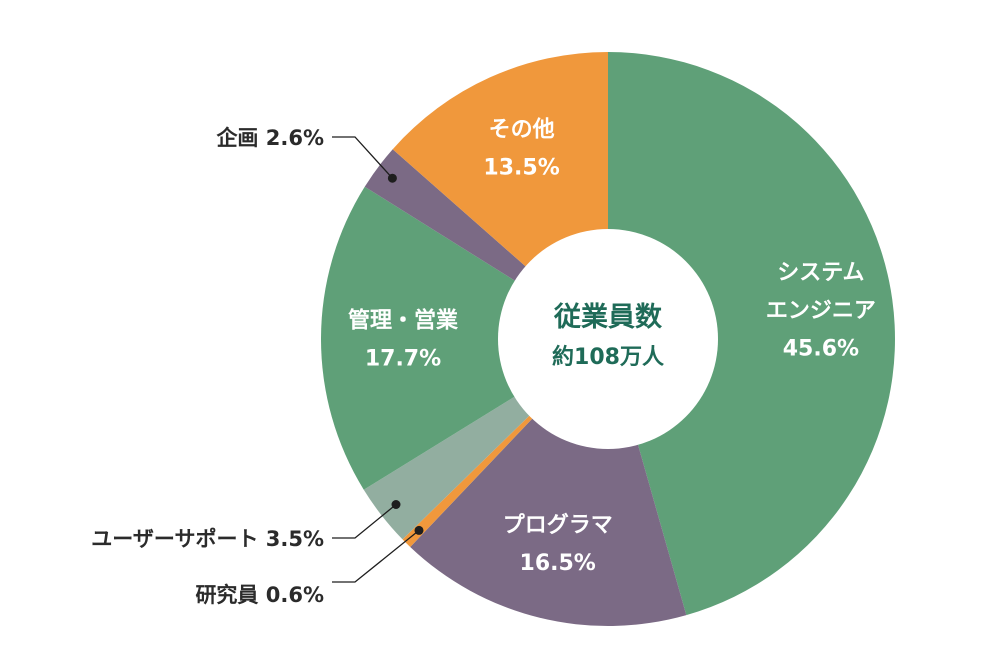 The image size is (1000, 667). Describe the element at coordinates (403, 320) in the screenshot. I see `slice-name-label: 管理・営業` at that location.